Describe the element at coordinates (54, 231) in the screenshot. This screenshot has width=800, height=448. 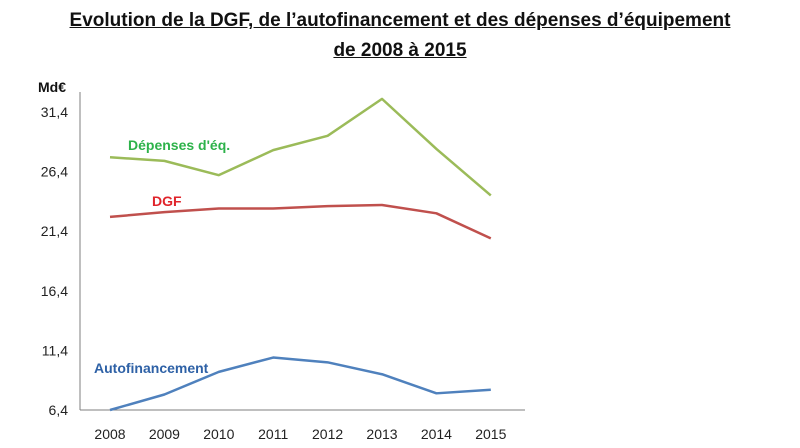
I see `y-tick-label: 21,4` at that location.